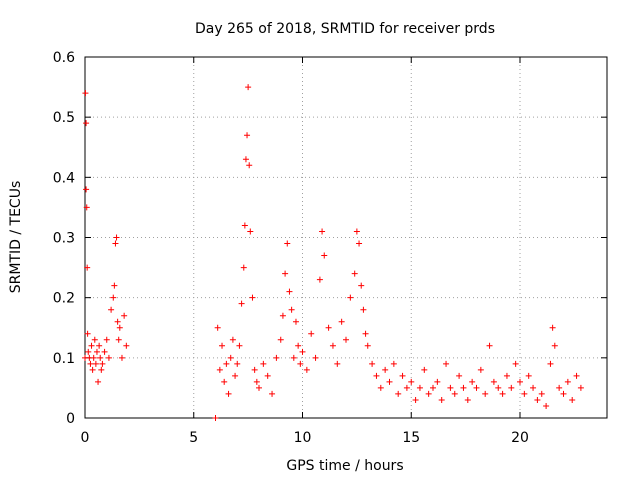  What do you see at coordinates (64, 58) in the screenshot?
I see `y-tick-label: 0.6` at bounding box center [64, 58].